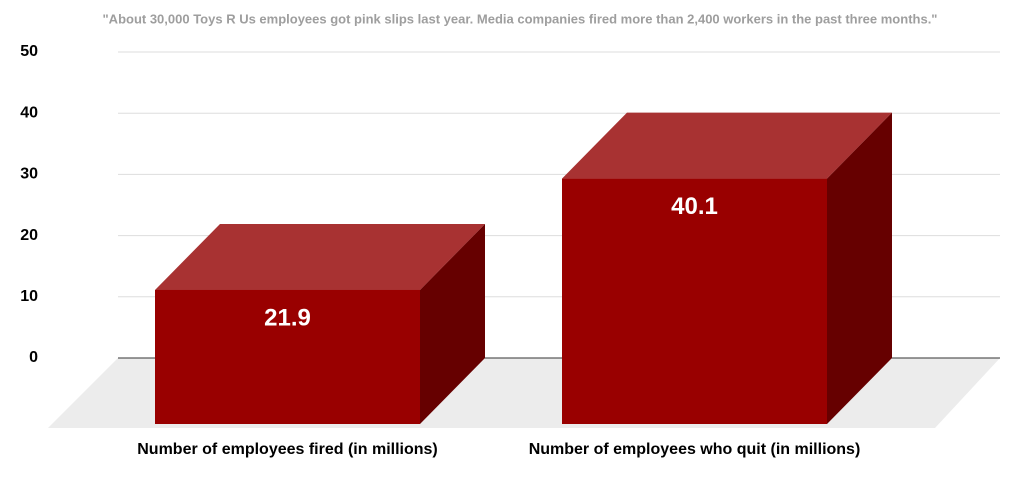  I want to click on data-label: 40.1, so click(694, 206).